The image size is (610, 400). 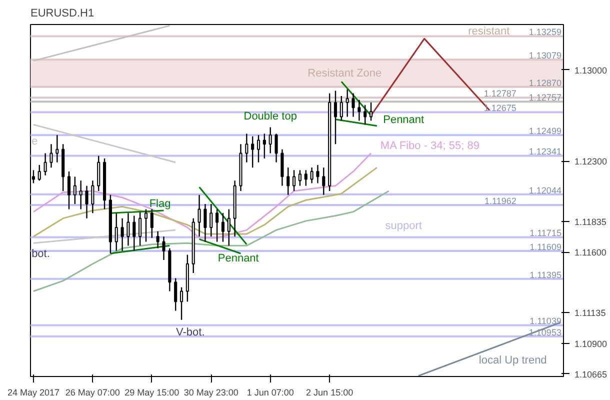 I want to click on annotation: support, so click(x=403, y=226).